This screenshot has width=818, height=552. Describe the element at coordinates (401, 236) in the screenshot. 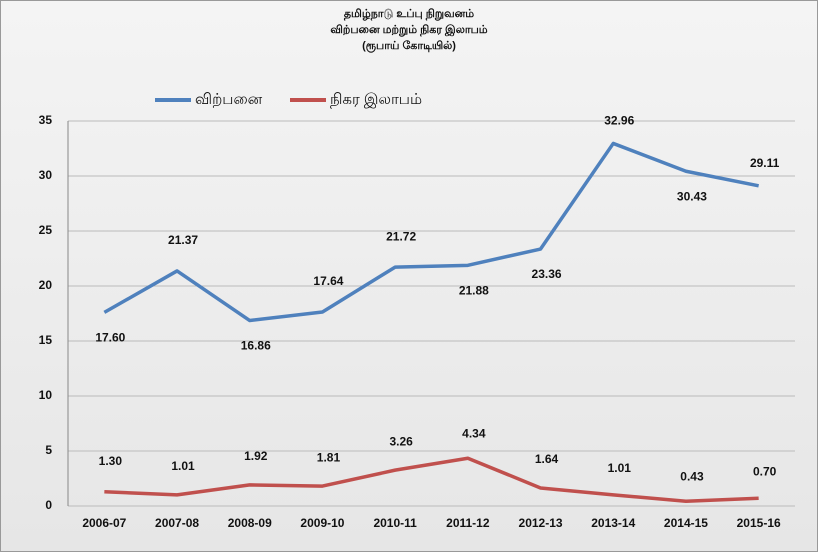

I see `data-label: 21.72` at that location.